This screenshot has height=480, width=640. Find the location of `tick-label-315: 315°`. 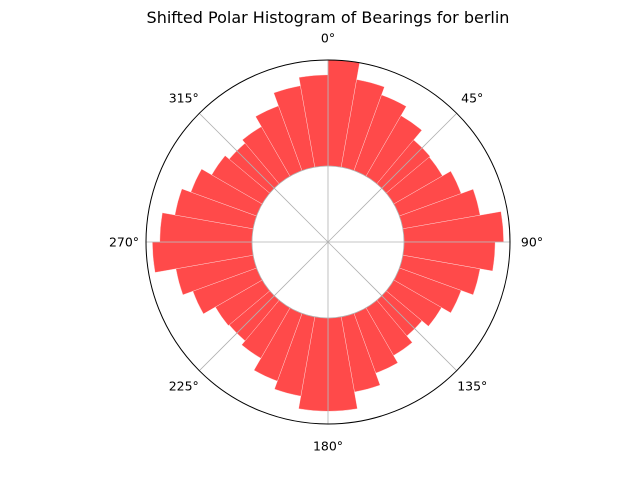

tick-label-315: 315° is located at coordinates (184, 97).